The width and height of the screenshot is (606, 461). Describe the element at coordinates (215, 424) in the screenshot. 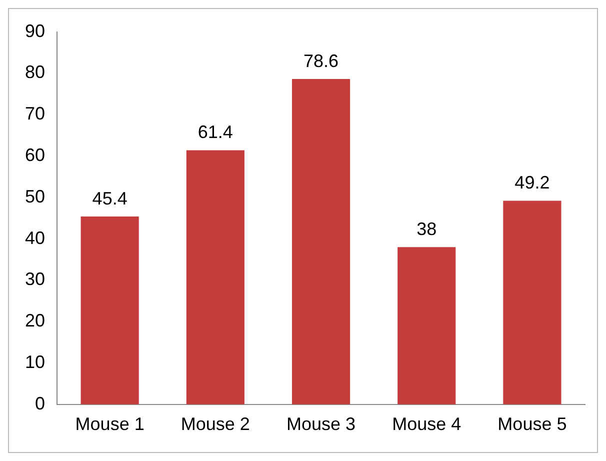

I see `x-tick-label: Mouse 2` at that location.